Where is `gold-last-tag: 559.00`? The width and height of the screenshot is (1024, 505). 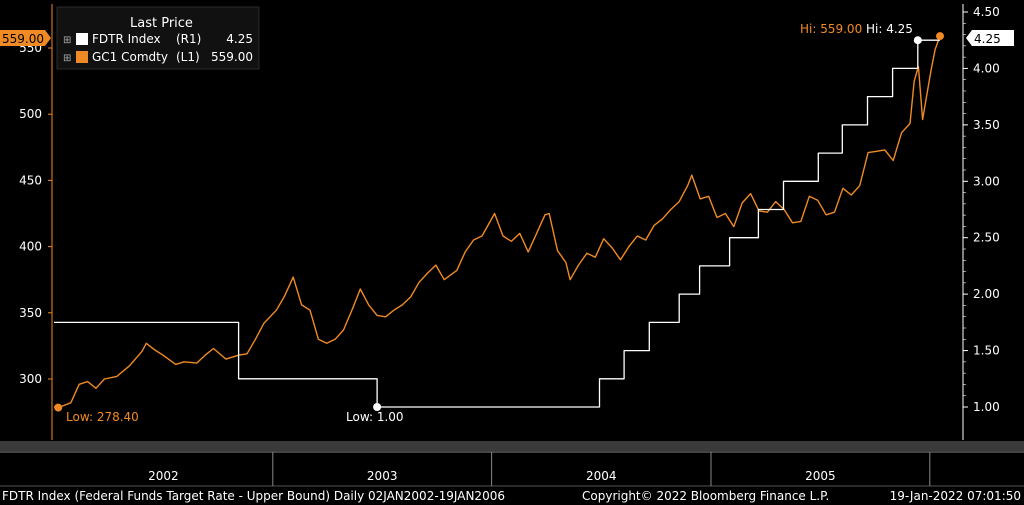 gold-last-tag: 559.00 is located at coordinates (25, 38).